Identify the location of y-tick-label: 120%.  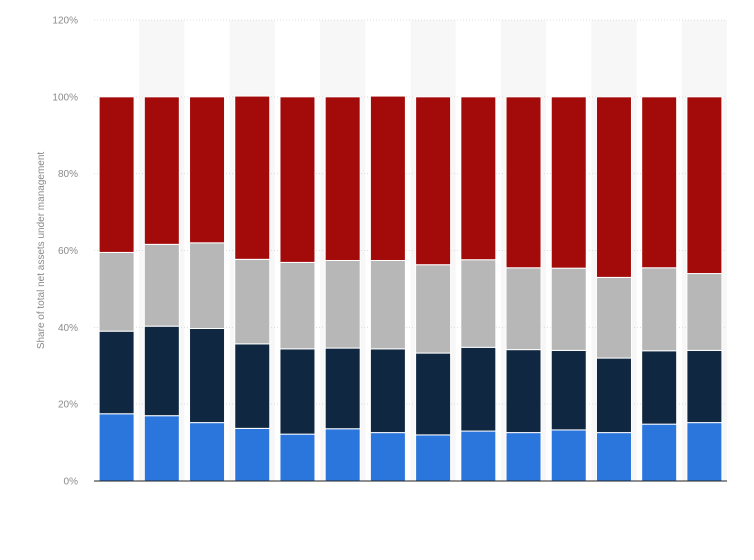
(65, 21).